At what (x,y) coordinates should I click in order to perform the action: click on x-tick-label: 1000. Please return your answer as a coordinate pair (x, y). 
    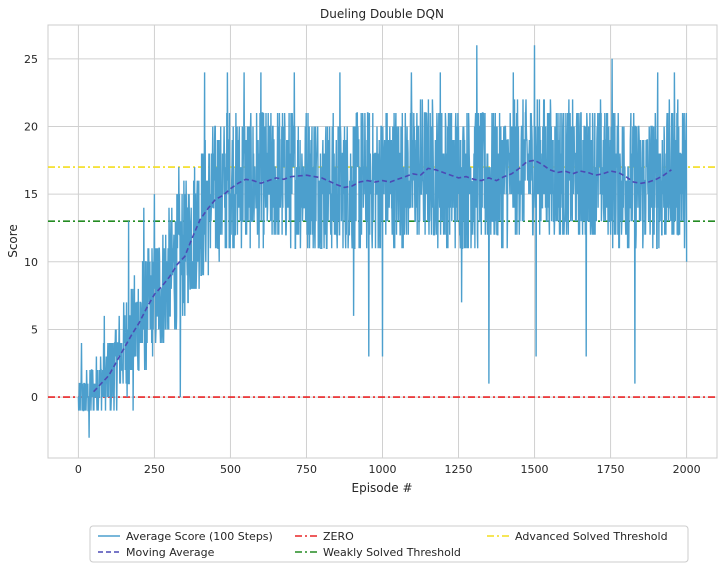
    Looking at the image, I should click on (383, 469).